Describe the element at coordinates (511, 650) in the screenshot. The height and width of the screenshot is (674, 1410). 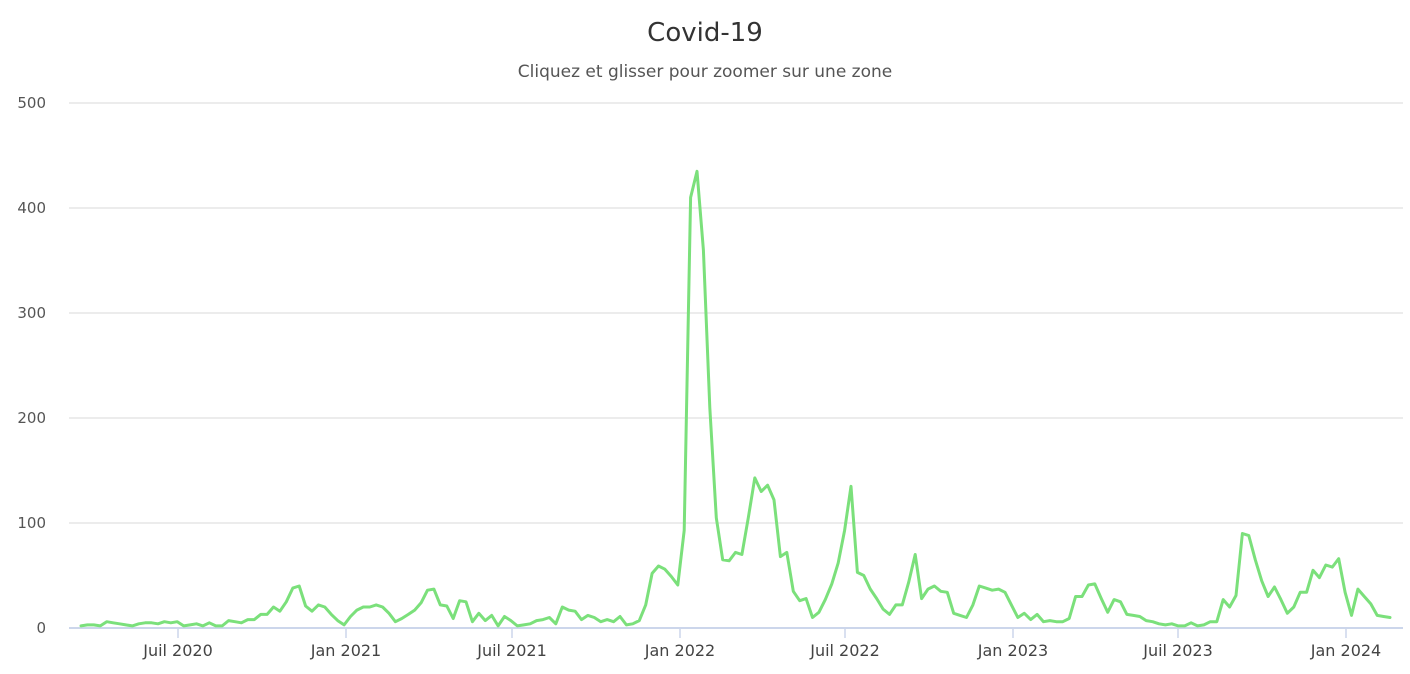
I see `x-tick-label: Juil 2021` at that location.